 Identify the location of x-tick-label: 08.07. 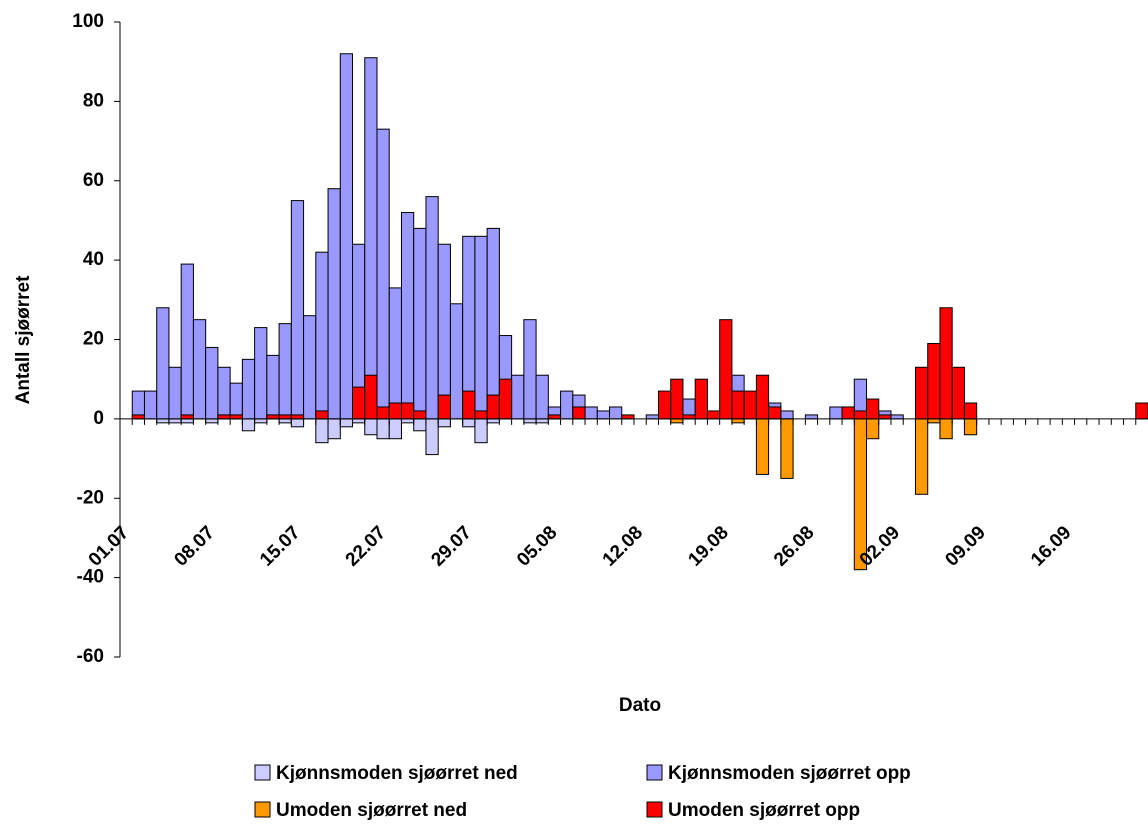
(194, 546).